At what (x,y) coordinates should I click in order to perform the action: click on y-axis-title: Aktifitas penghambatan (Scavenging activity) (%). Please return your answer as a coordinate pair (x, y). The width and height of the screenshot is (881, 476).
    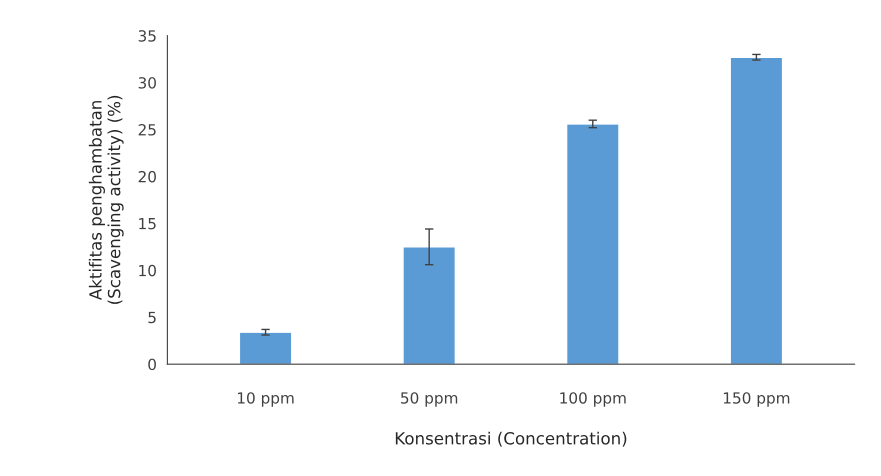
    Looking at the image, I should click on (106, 200).